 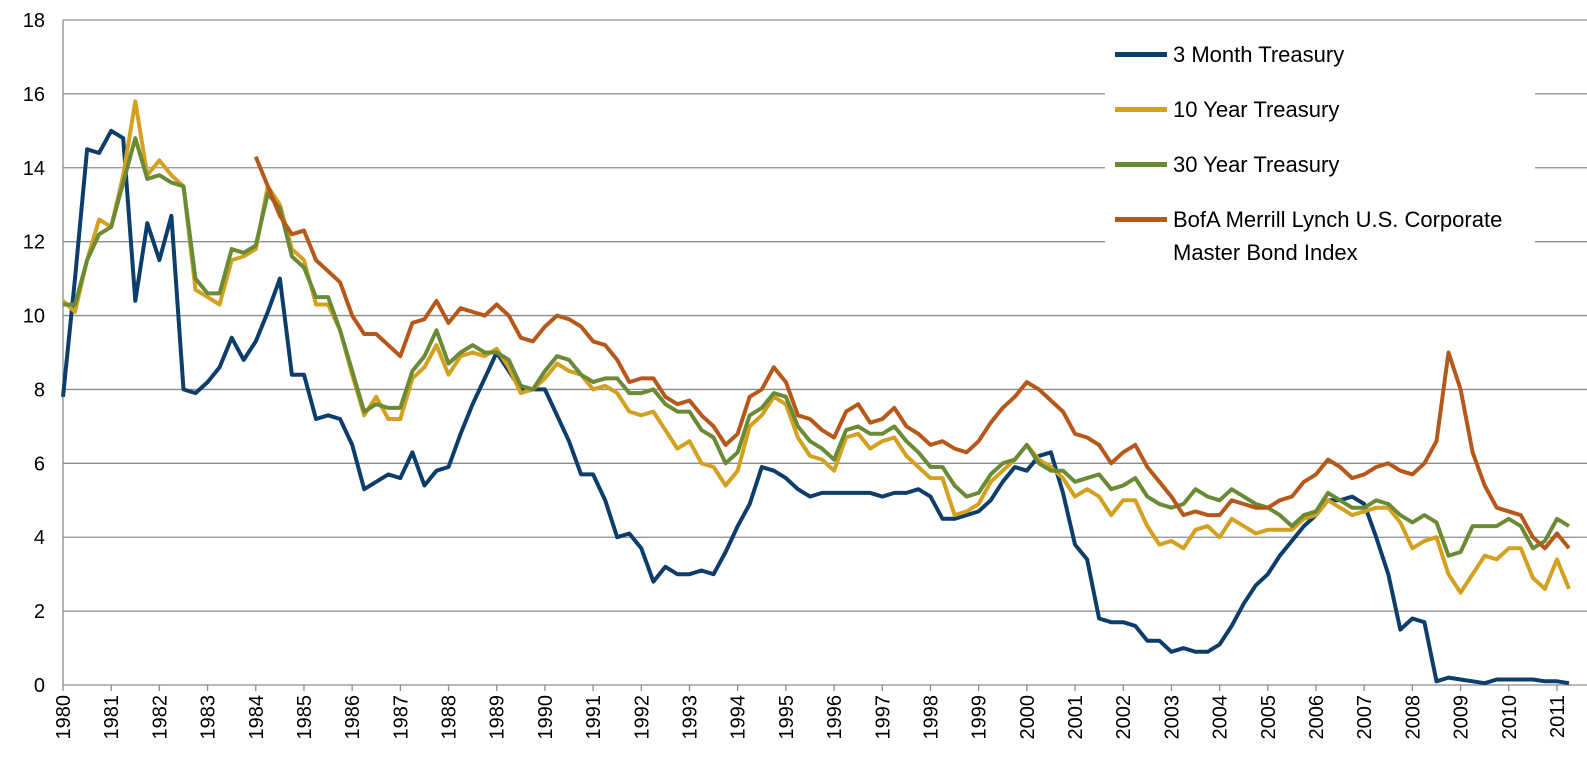 What do you see at coordinates (1124, 717) in the screenshot?
I see `x-tick-label: 2002` at bounding box center [1124, 717].